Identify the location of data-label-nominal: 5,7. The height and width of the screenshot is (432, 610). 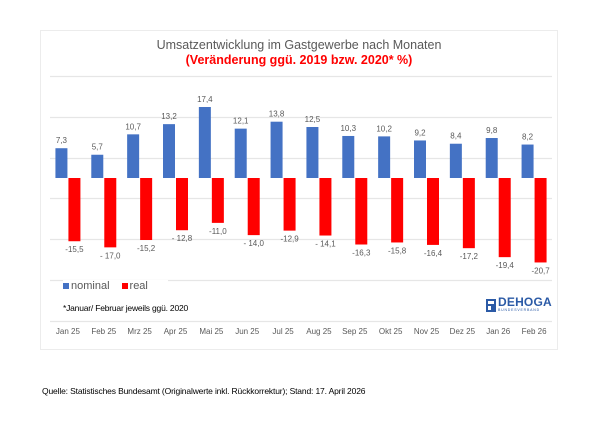
(98, 147).